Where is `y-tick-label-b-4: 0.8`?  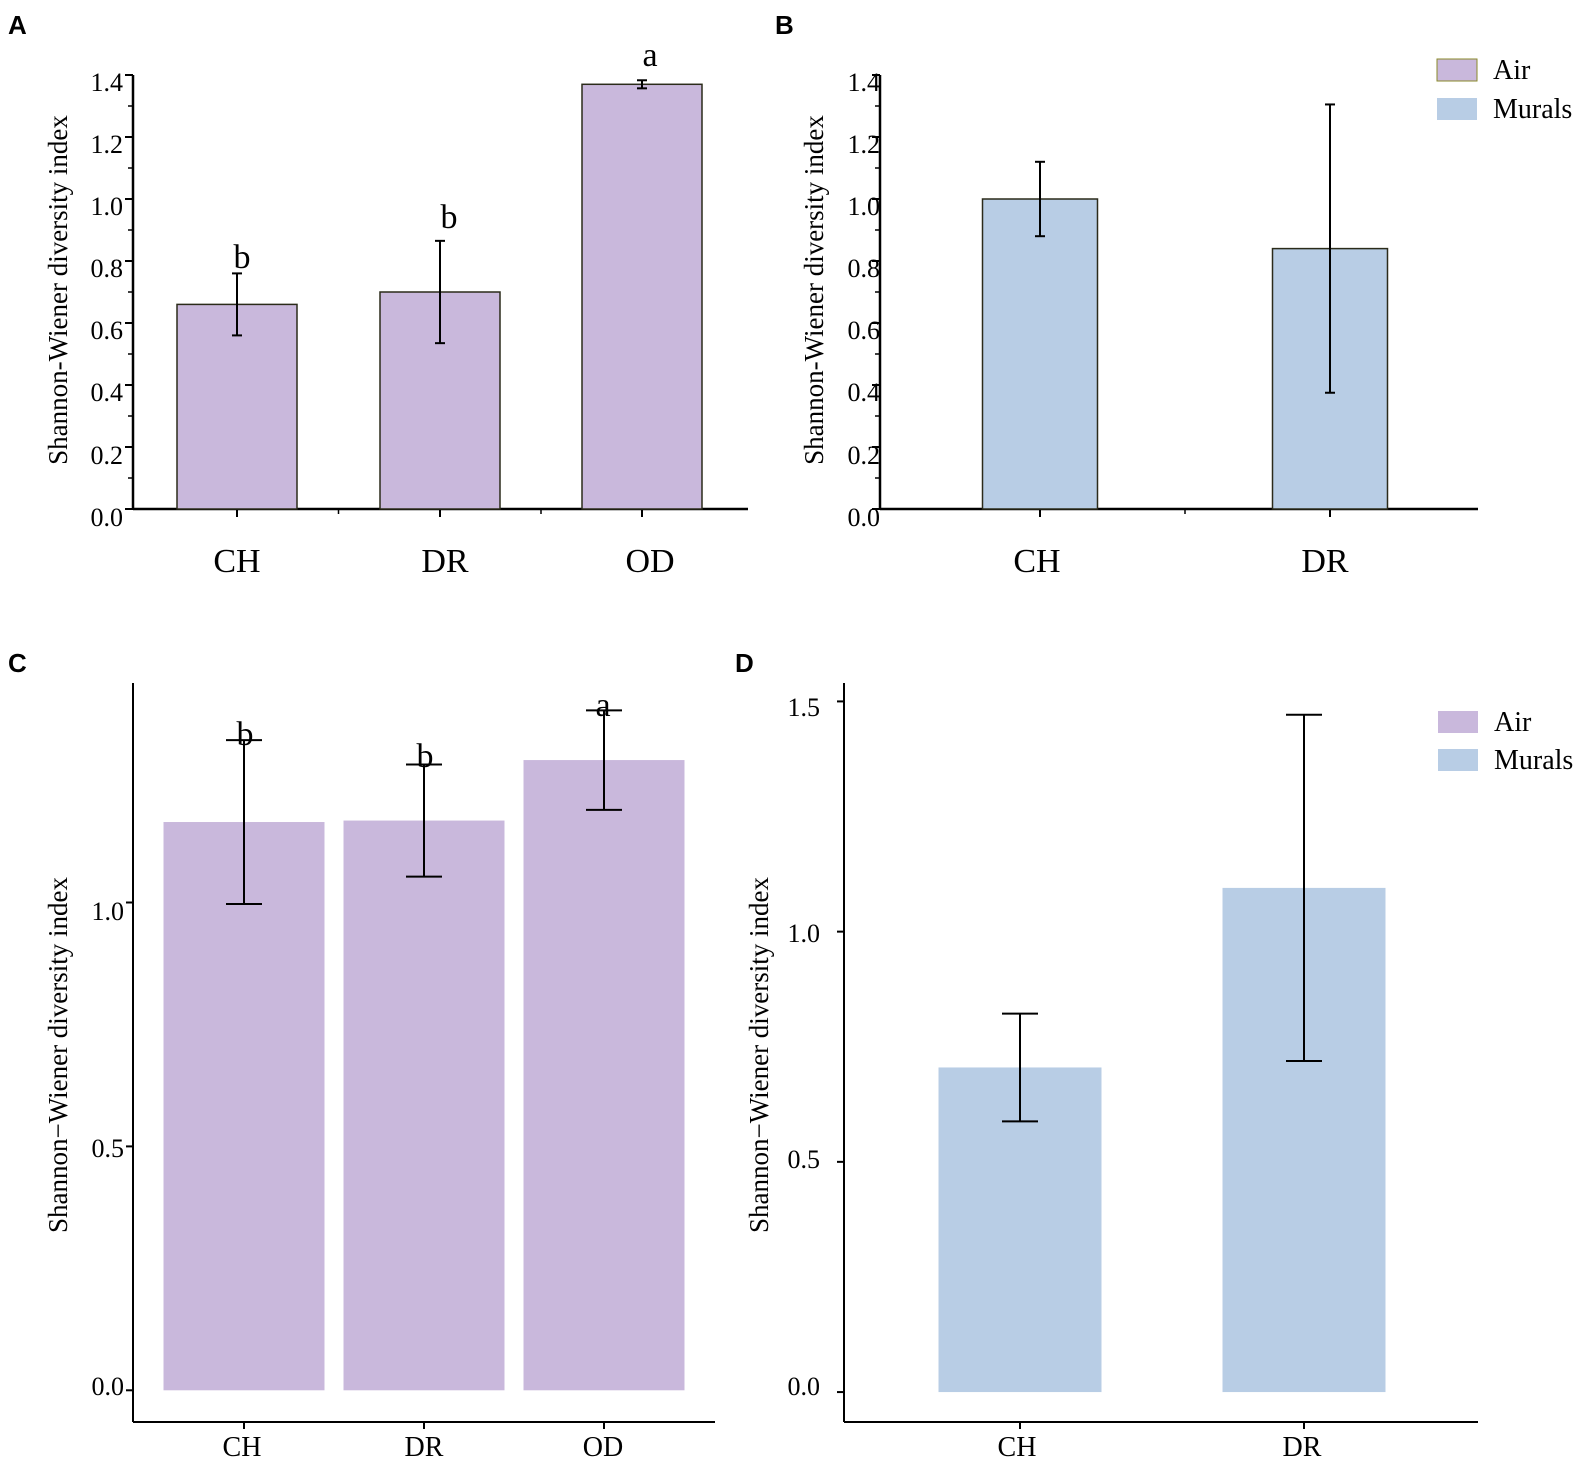
y-tick-label-b-4: 0.8 is located at coordinates (864, 268).